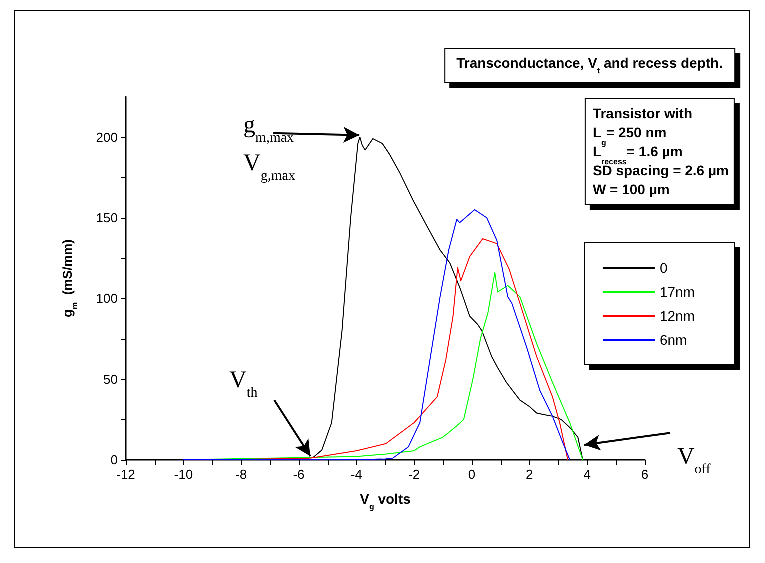  Describe the element at coordinates (530, 474) in the screenshot. I see `x-tick-label: 2` at that location.